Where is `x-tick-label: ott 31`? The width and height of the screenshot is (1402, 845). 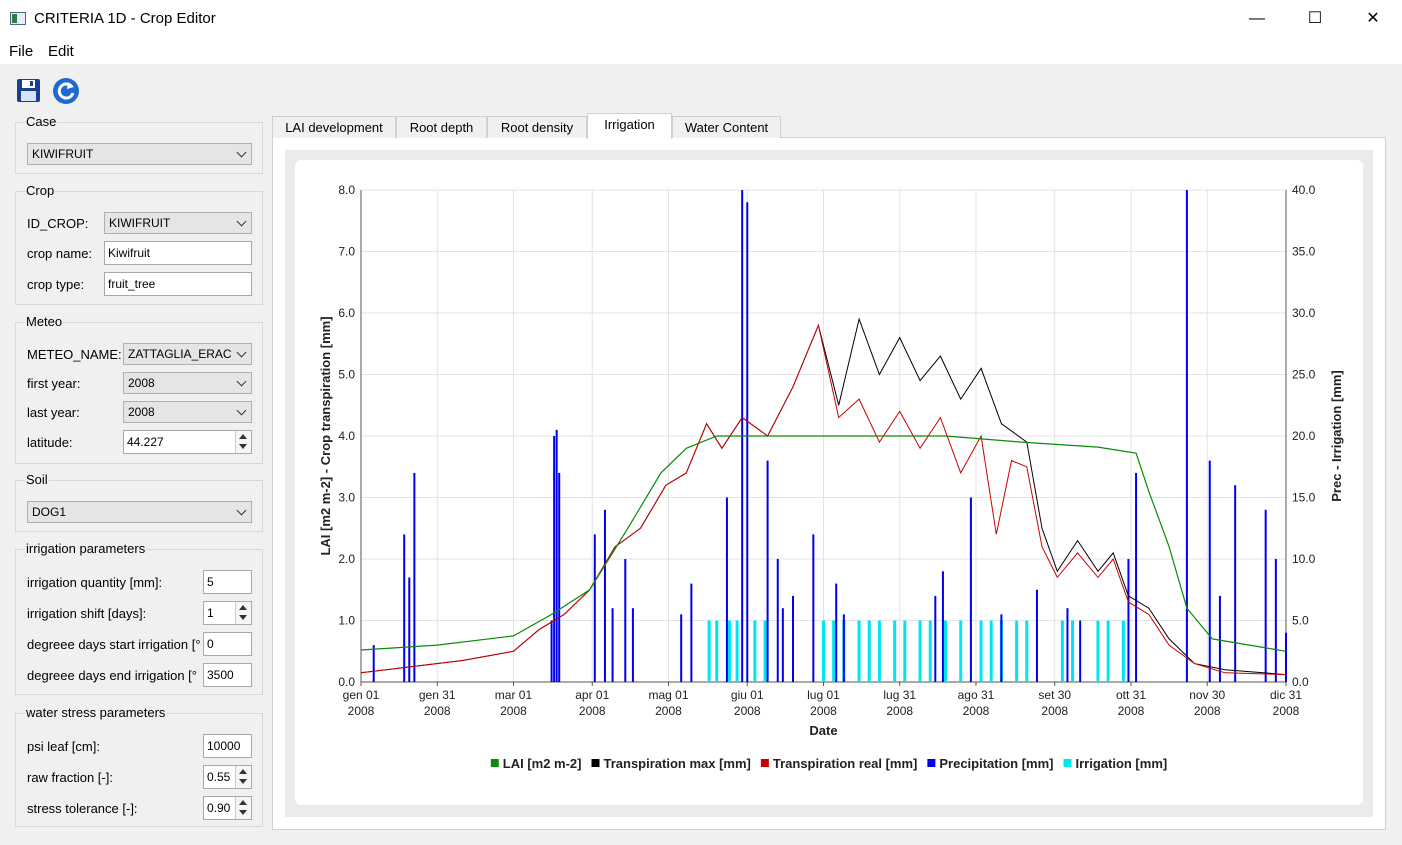
x-tick-label: ott 31 is located at coordinates (1131, 695).